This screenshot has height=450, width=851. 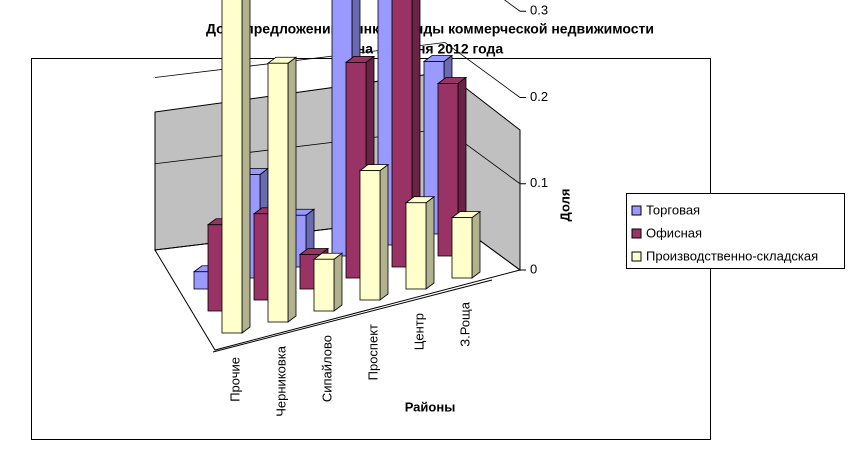 I want to click on legend-label: Торговая, so click(x=673, y=209).